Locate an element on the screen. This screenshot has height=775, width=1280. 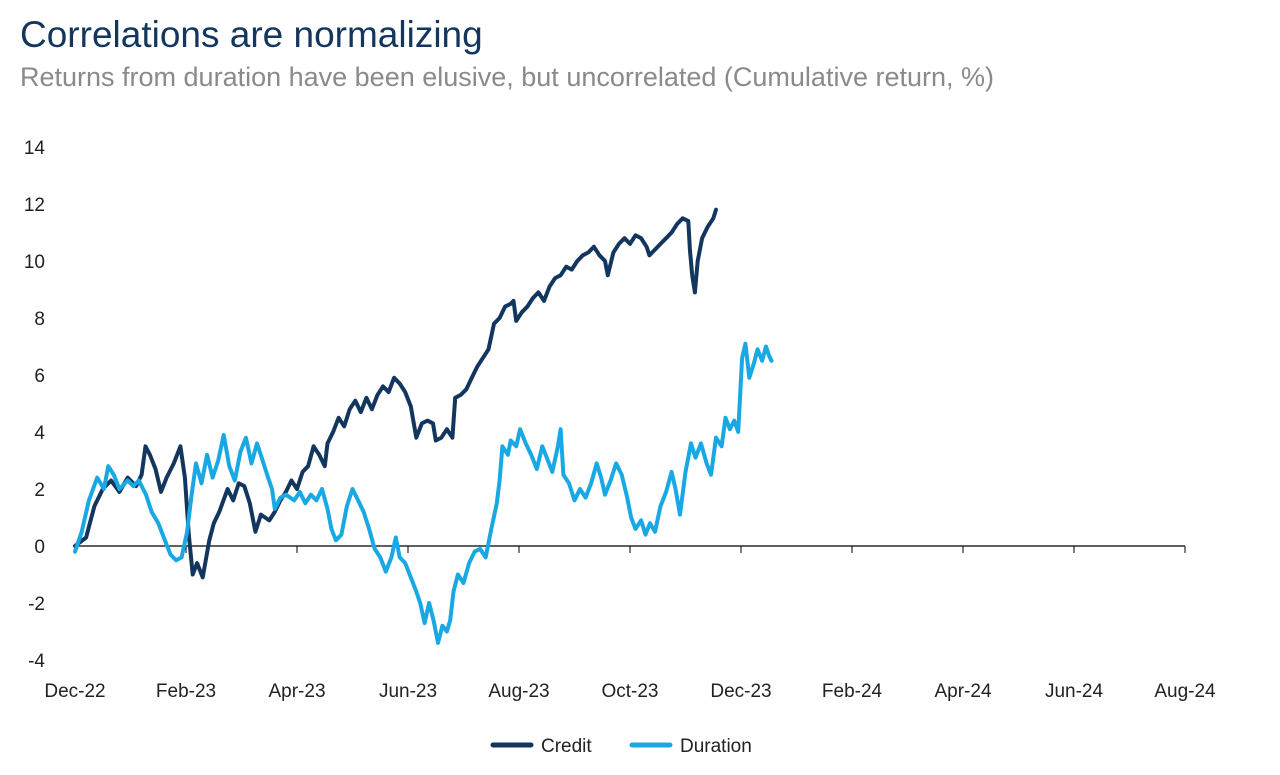
y-tick-label: 0 is located at coordinates (39, 547).